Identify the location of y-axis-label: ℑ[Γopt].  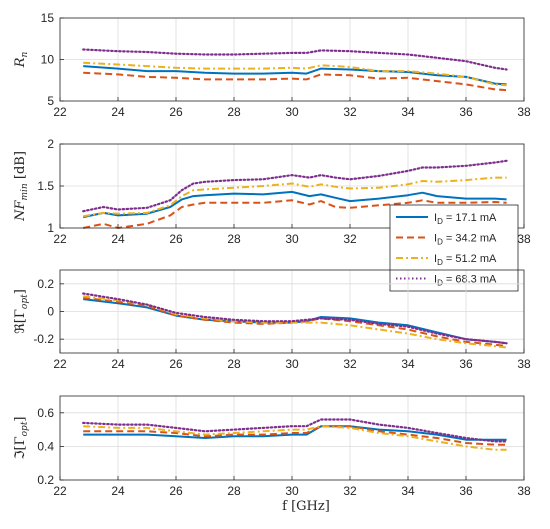
(21, 437).